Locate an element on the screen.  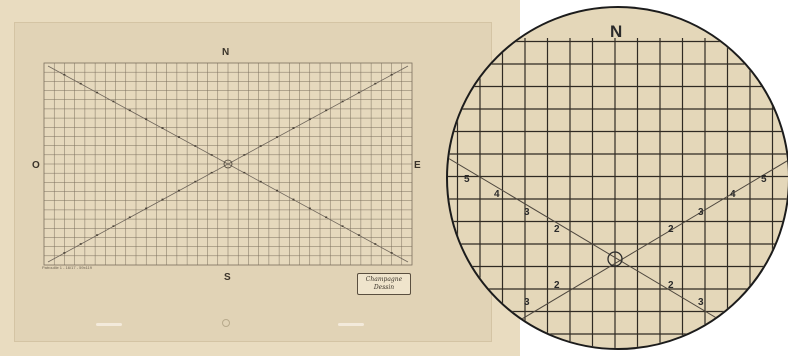
brand-logo: Champagne Dessin is located at coordinates (384, 284).